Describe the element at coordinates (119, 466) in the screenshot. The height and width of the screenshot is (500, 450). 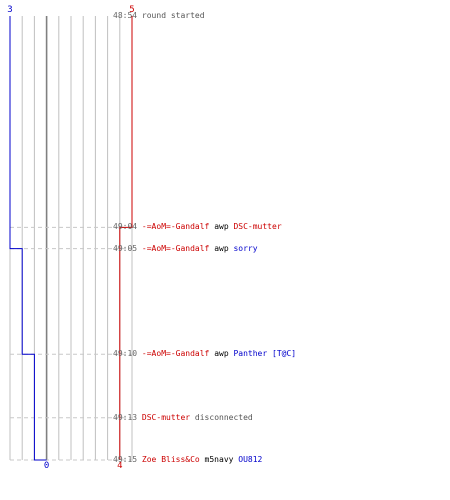
I see `red-end-score-label: 4` at that location.